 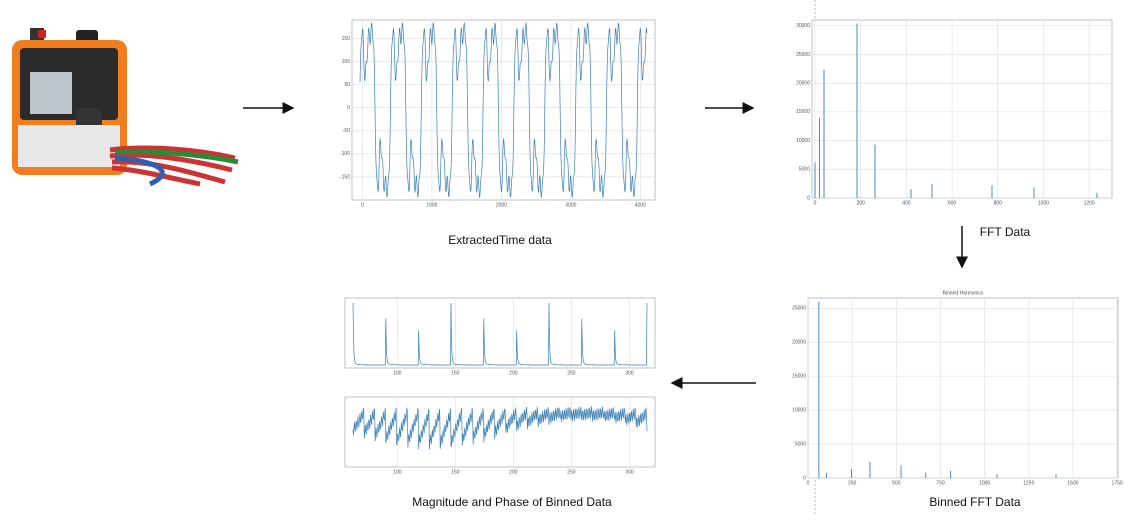 I want to click on caption: FFT Data, so click(x=1005, y=232).